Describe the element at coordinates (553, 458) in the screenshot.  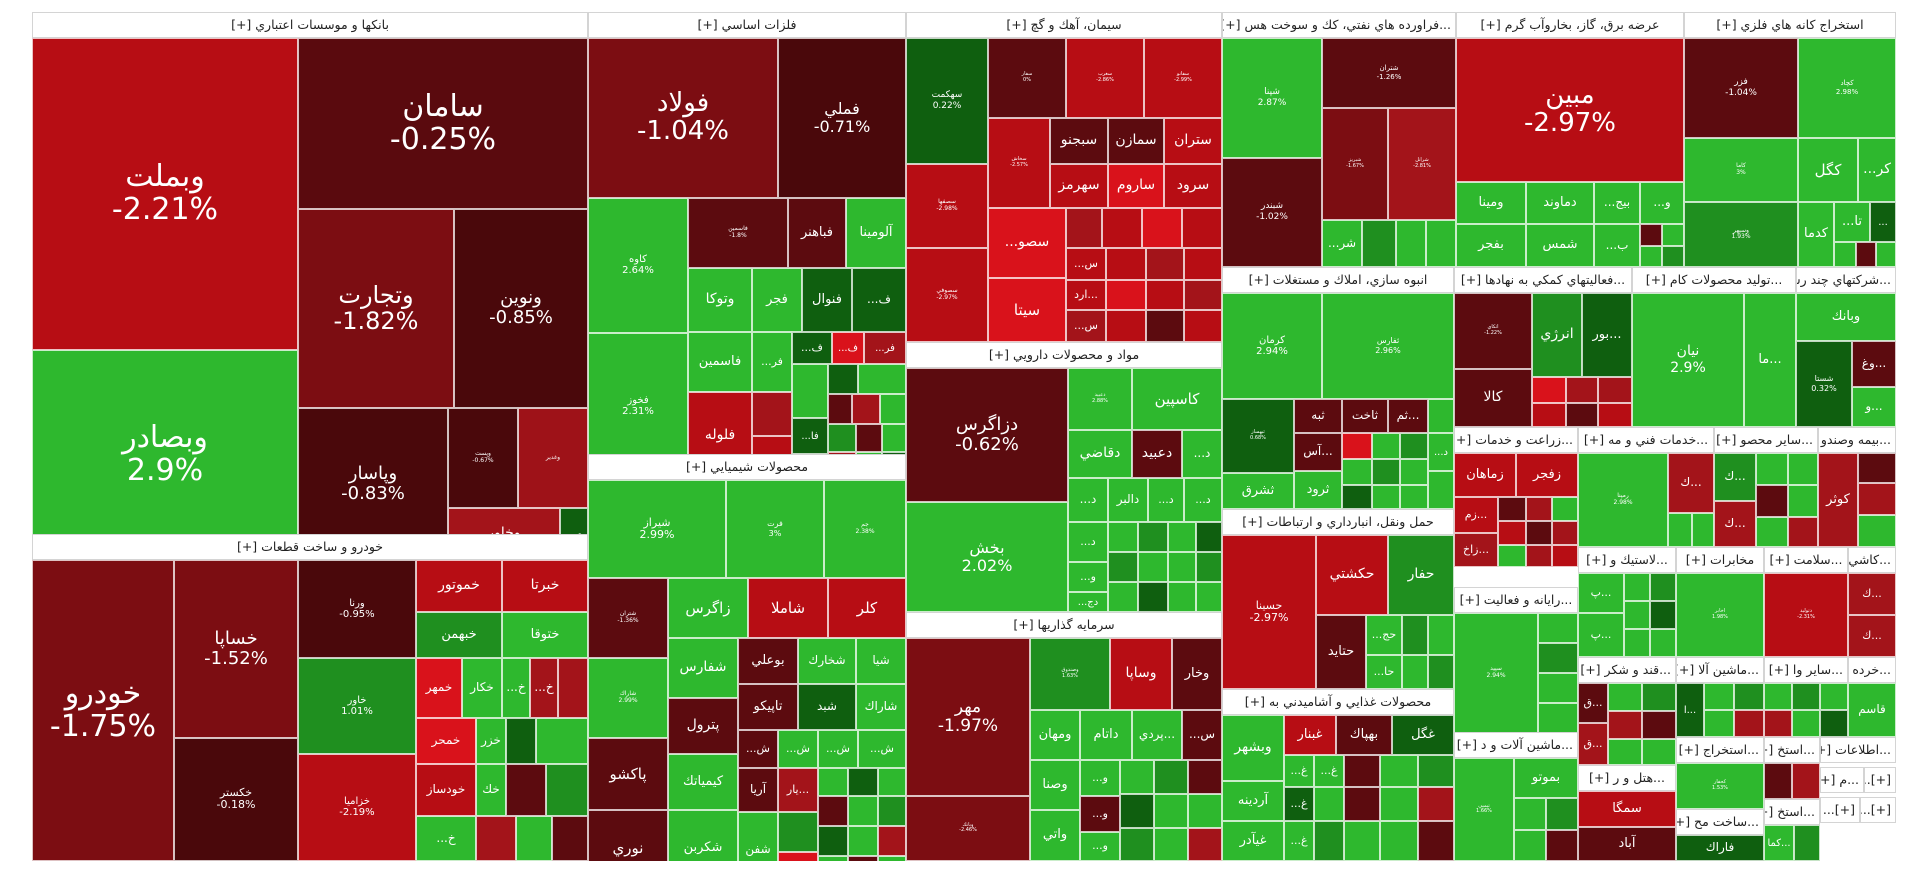
I see `stock-tile: وغدير` at that location.